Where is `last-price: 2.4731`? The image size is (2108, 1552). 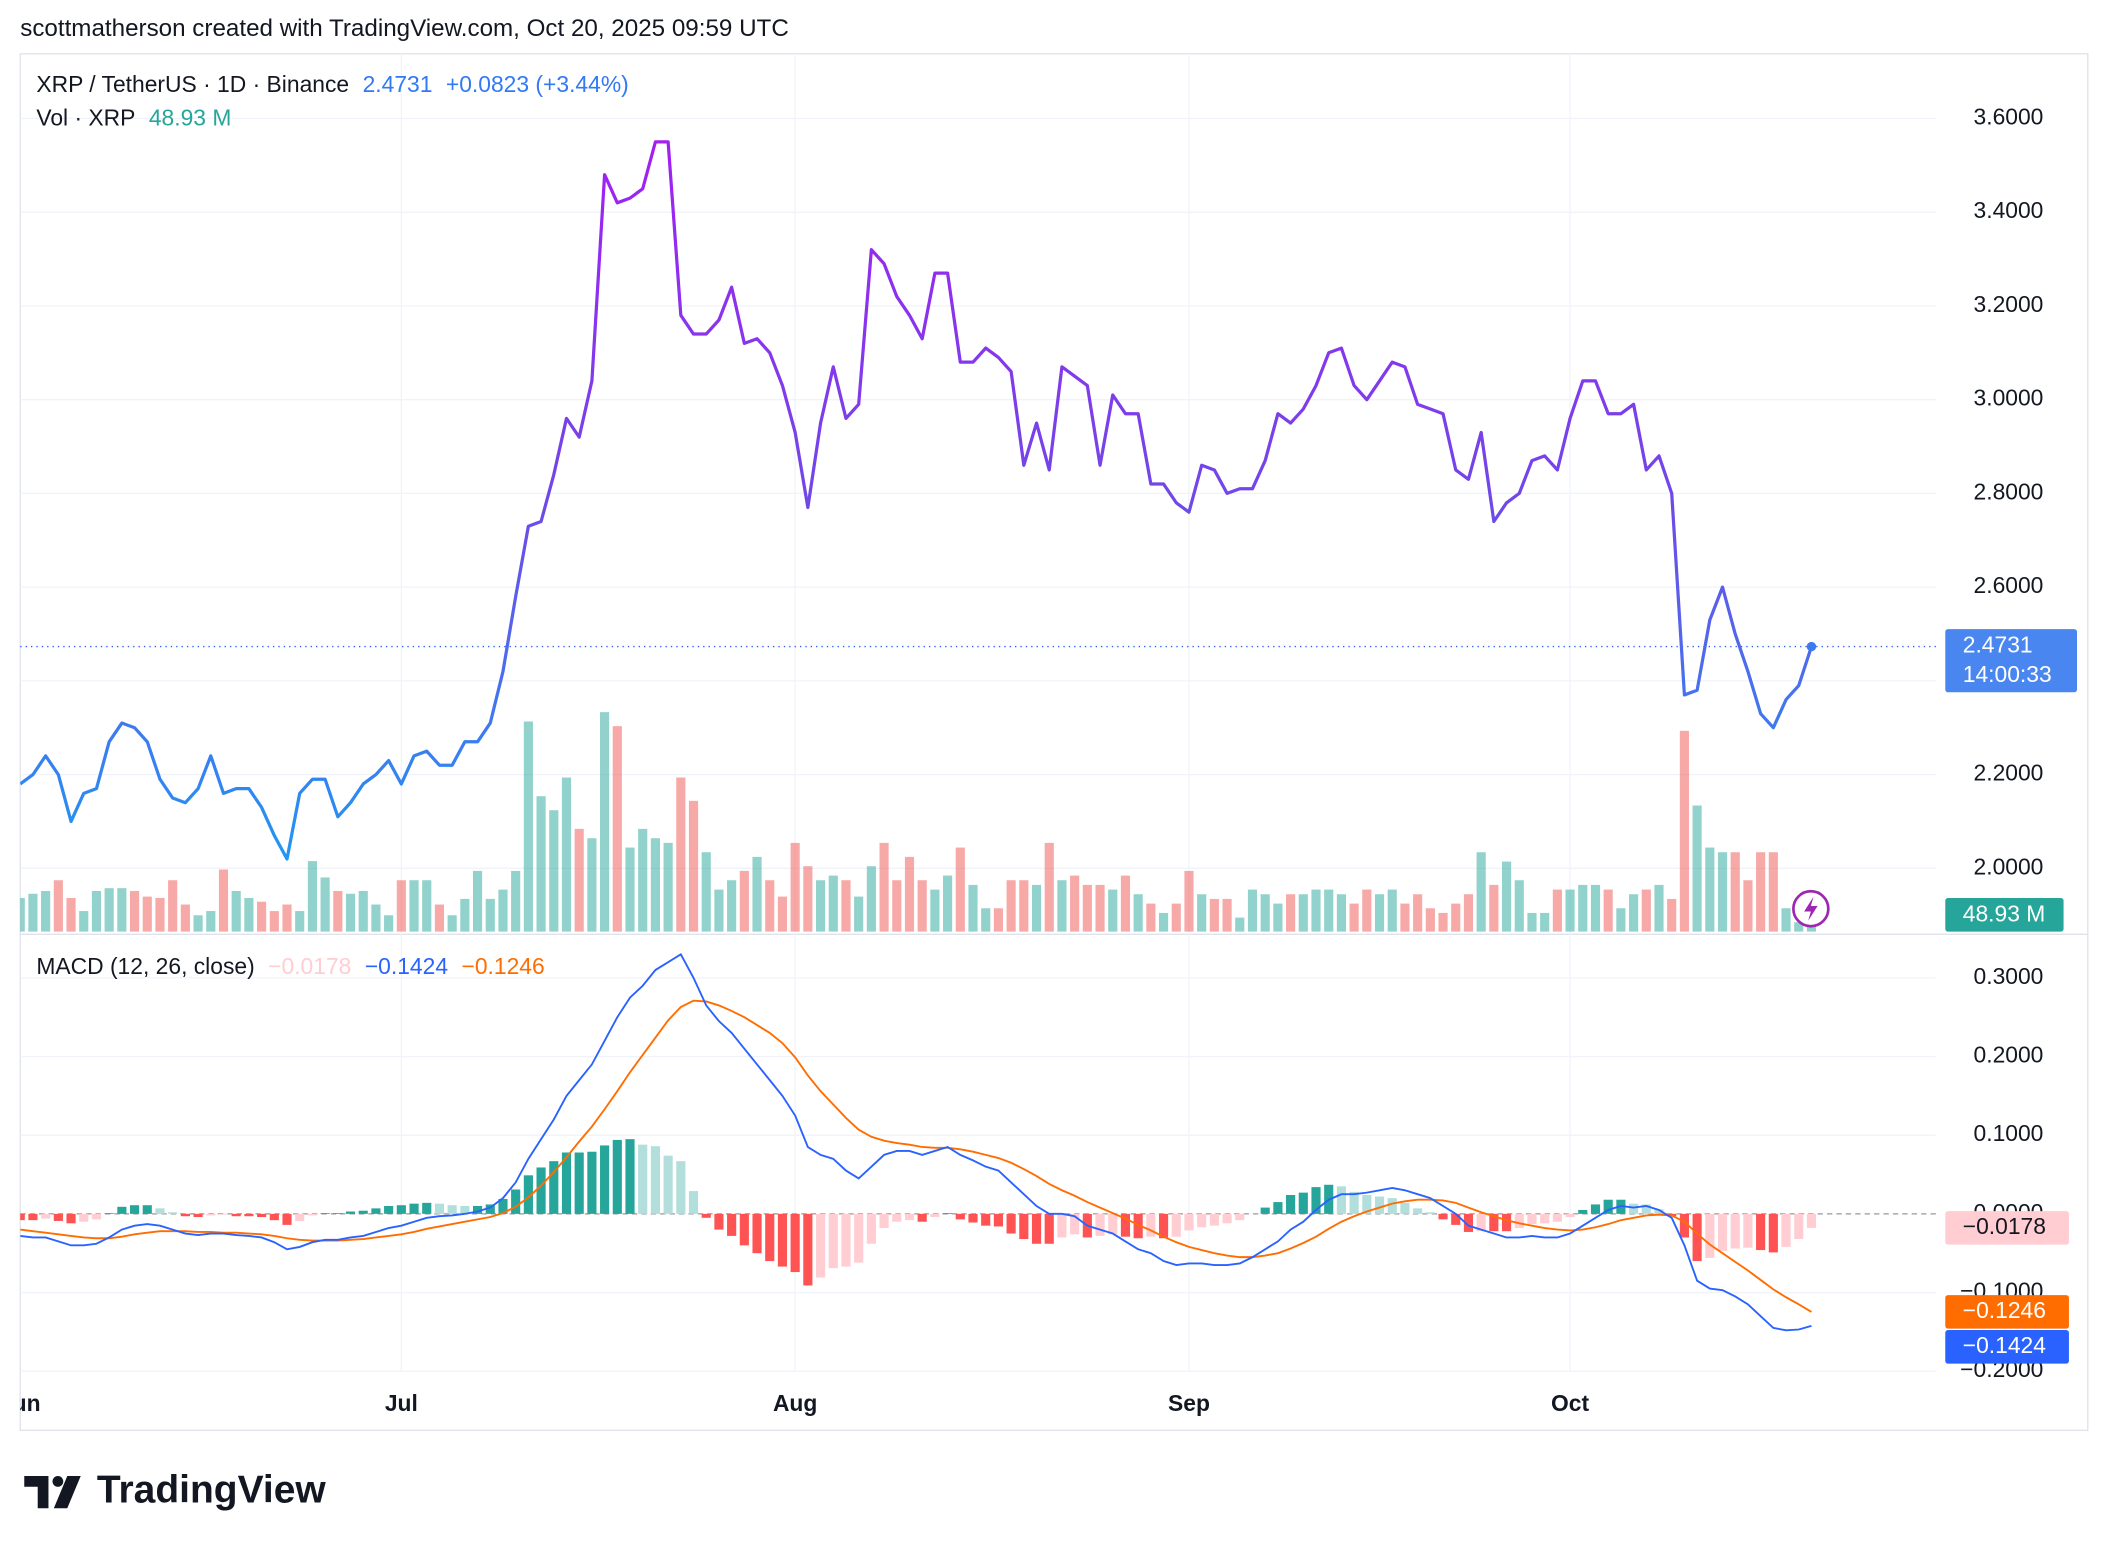 last-price: 2.4731 is located at coordinates (398, 84).